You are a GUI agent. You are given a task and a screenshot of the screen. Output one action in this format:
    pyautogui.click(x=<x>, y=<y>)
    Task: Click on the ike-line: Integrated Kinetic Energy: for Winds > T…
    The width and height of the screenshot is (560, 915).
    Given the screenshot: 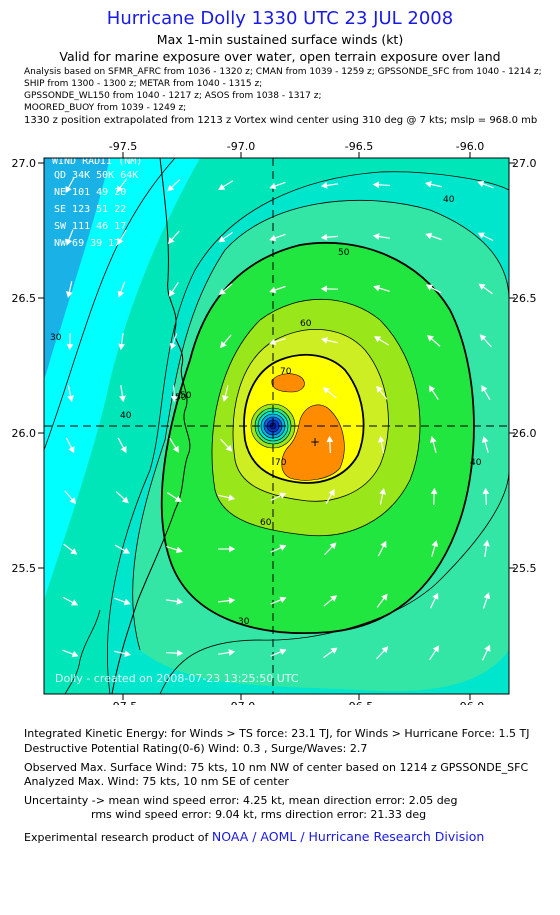 What is the action you would take?
    pyautogui.click(x=277, y=733)
    